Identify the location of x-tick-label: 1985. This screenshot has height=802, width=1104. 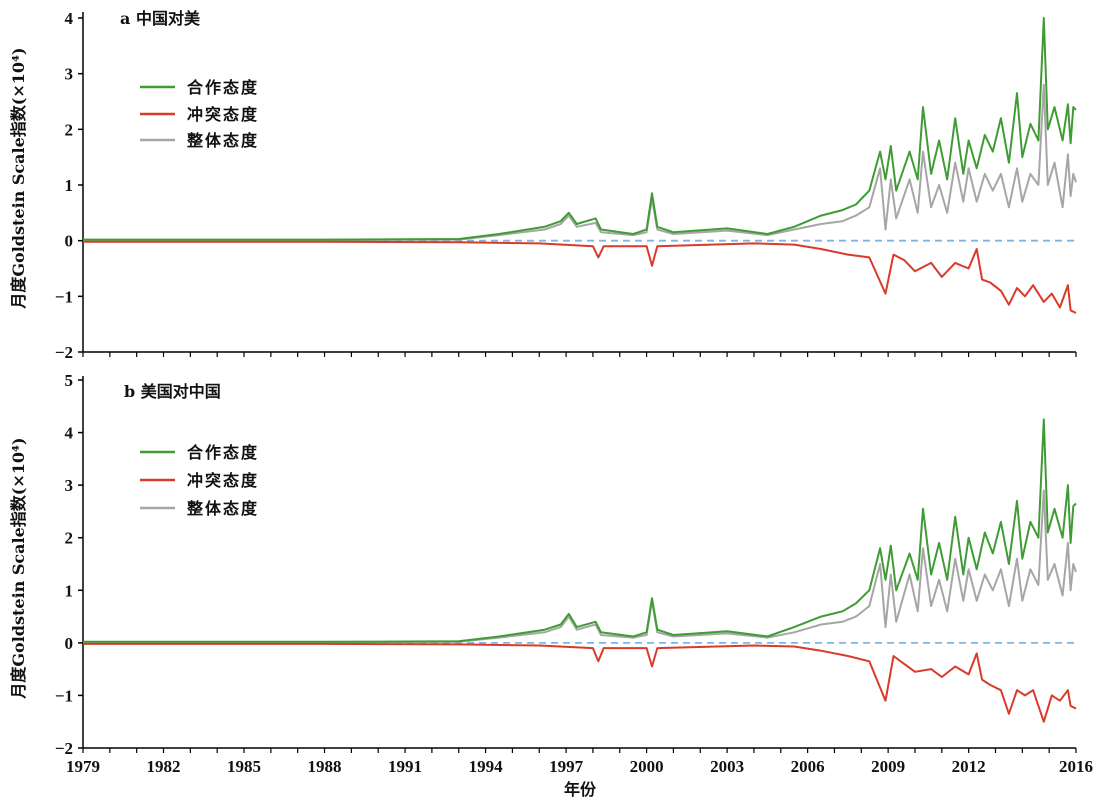
(244, 766).